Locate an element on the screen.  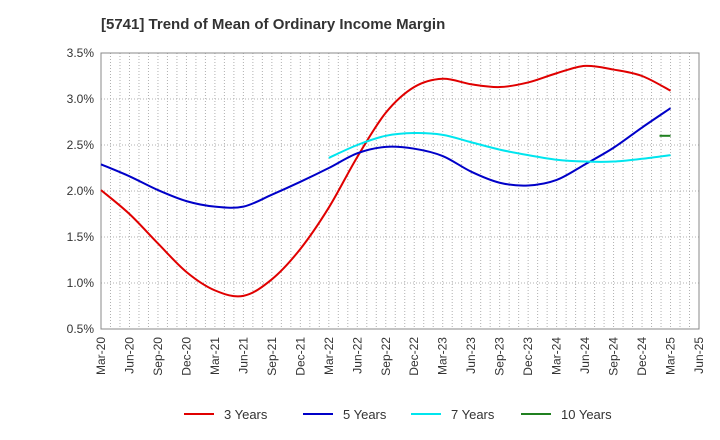
legend-label-10-years: 10 Years is located at coordinates (586, 414).